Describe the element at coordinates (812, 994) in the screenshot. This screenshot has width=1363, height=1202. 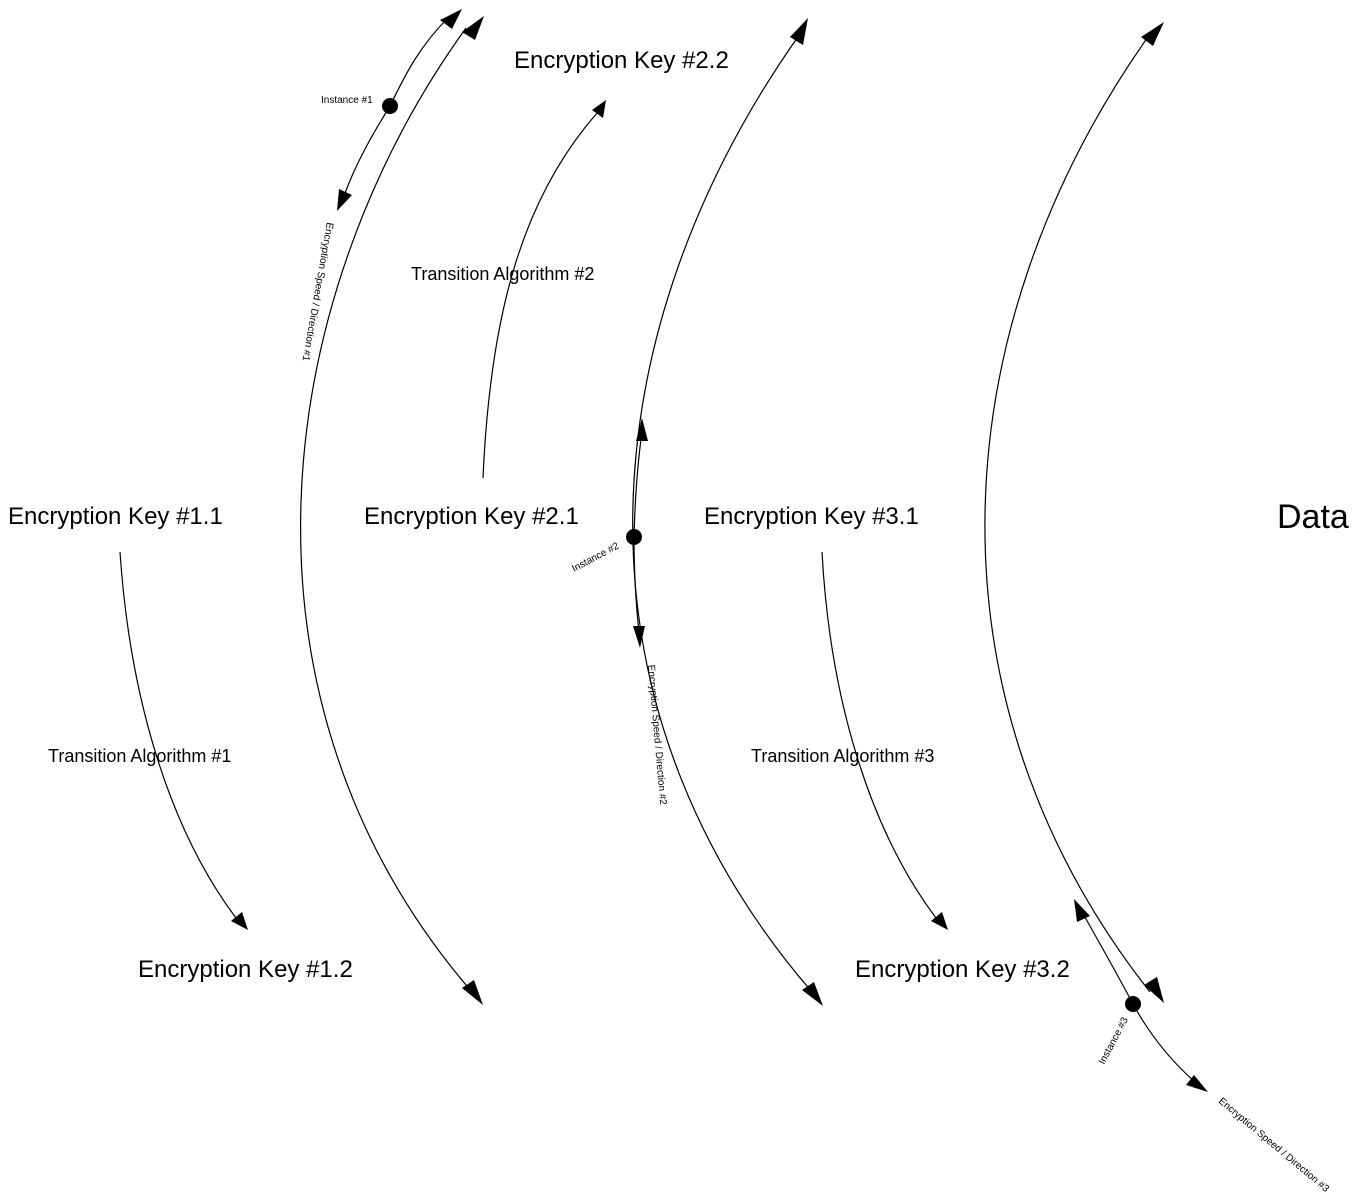
I see `arrowhead-arc-2-bottom` at that location.